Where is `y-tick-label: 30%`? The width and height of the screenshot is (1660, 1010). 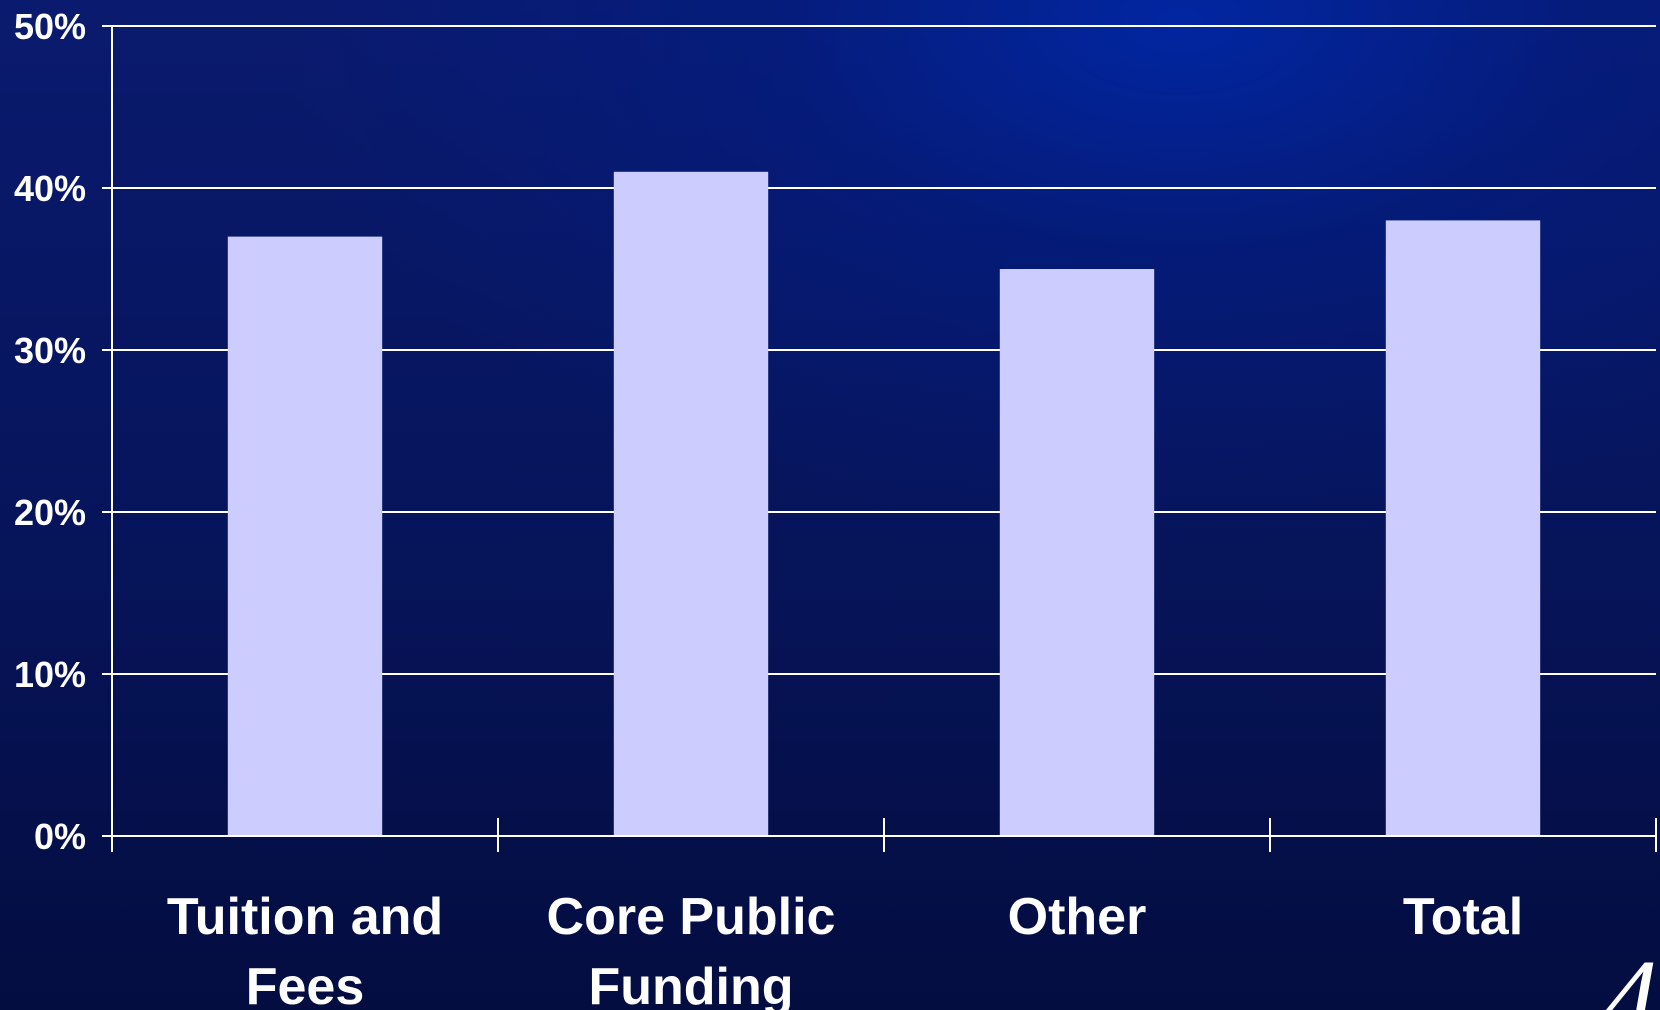 y-tick-label: 30% is located at coordinates (50, 350).